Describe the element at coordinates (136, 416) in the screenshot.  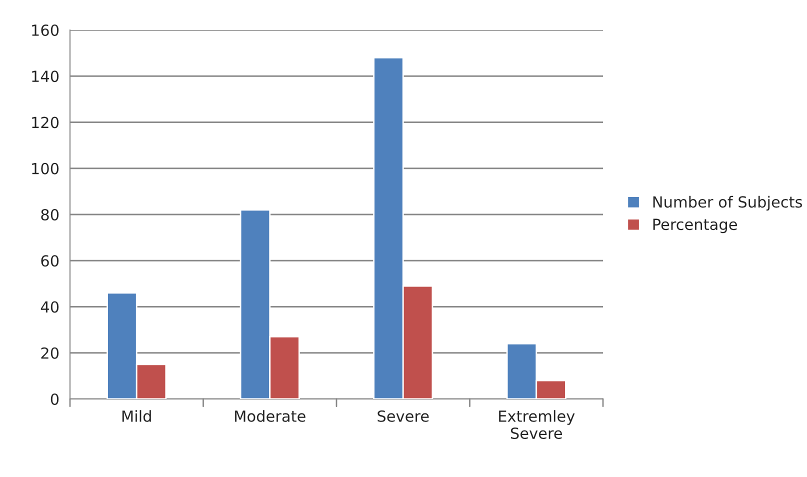
I see `x-tick-label: Mild` at that location.